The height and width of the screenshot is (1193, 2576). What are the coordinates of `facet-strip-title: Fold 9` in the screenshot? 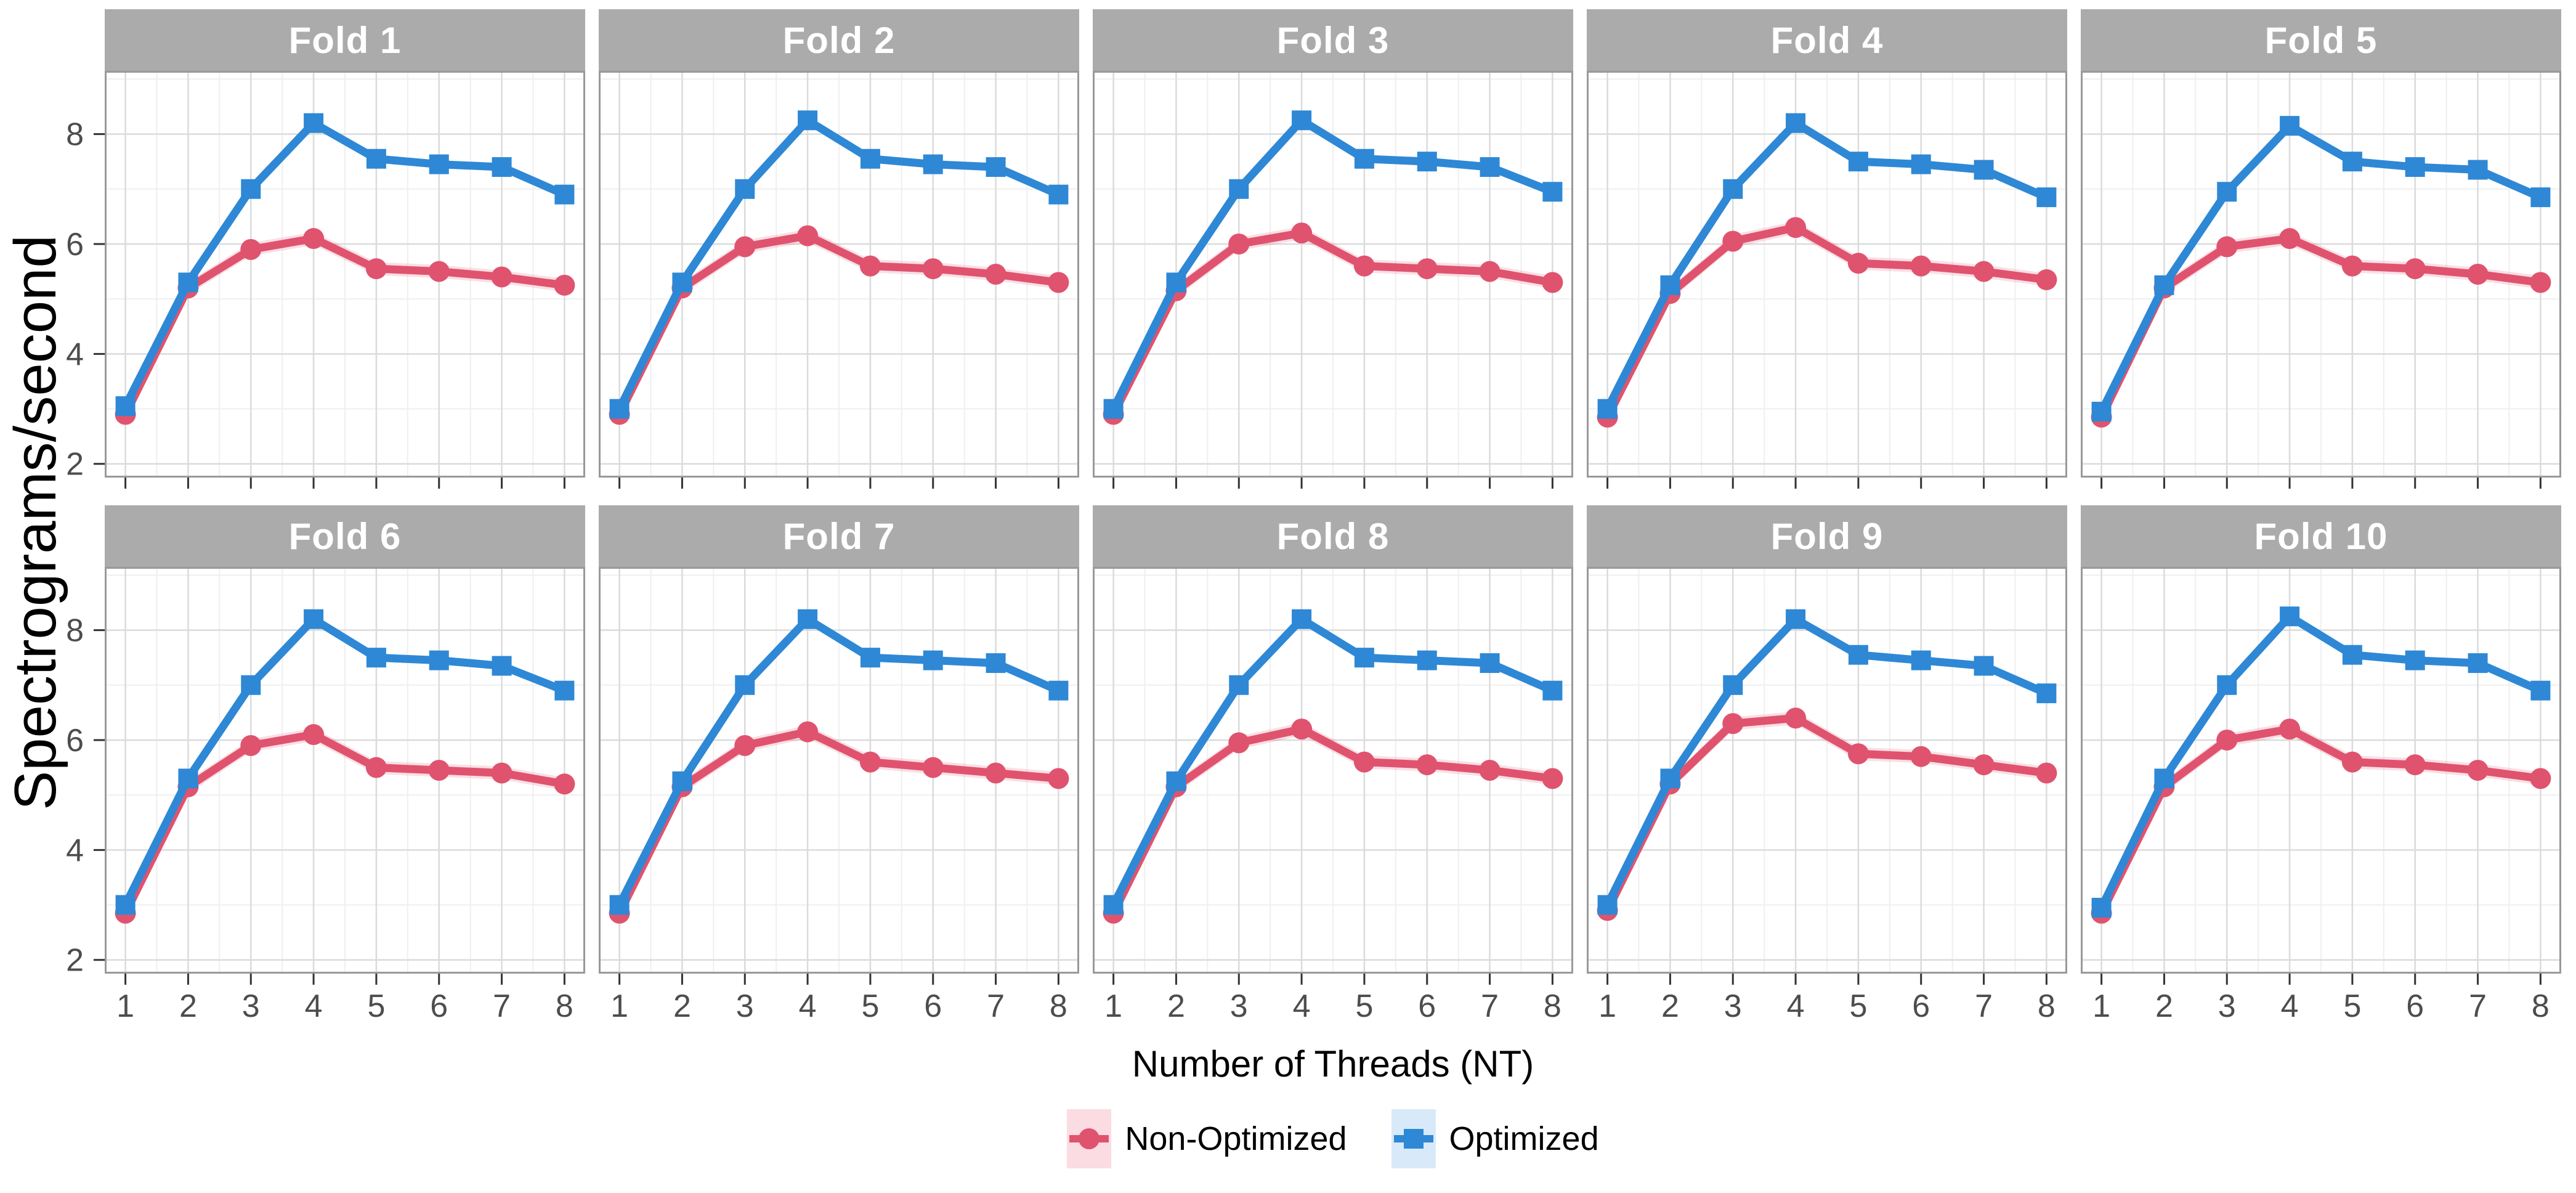 It's located at (1827, 536).